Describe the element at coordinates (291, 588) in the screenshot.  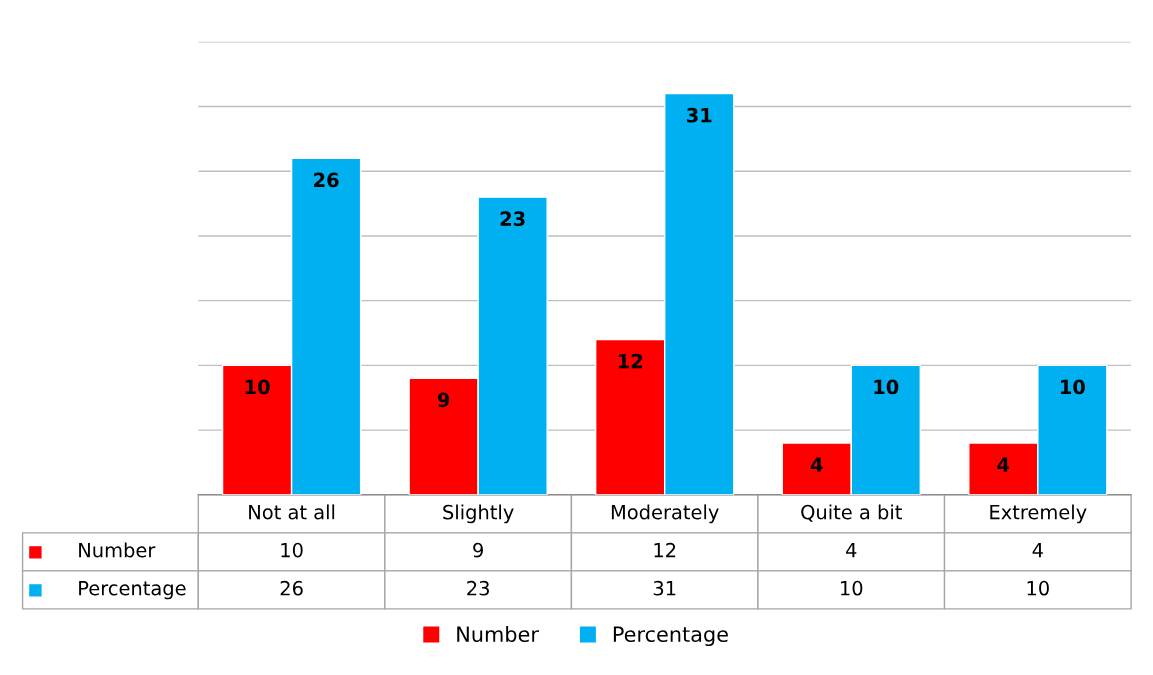
I see `data-label: 26` at that location.